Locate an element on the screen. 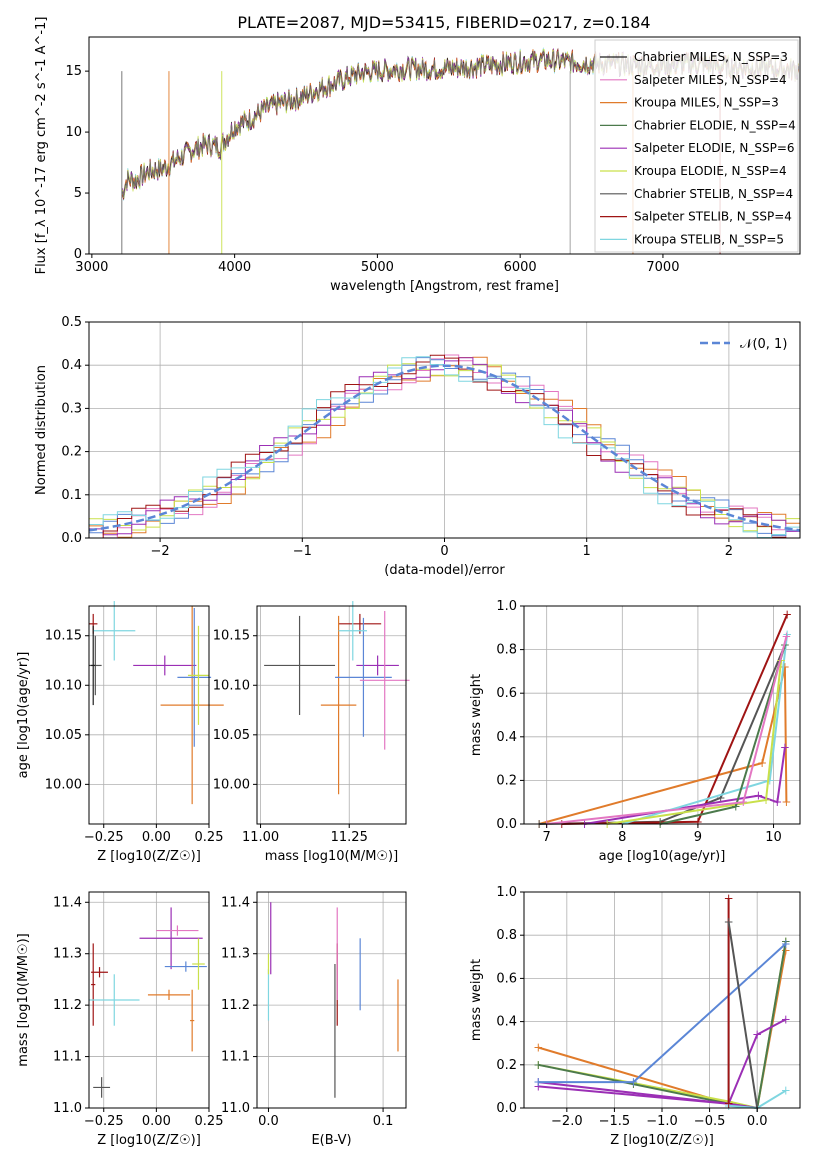  y-tick-label: 10.05 is located at coordinates (63, 735).